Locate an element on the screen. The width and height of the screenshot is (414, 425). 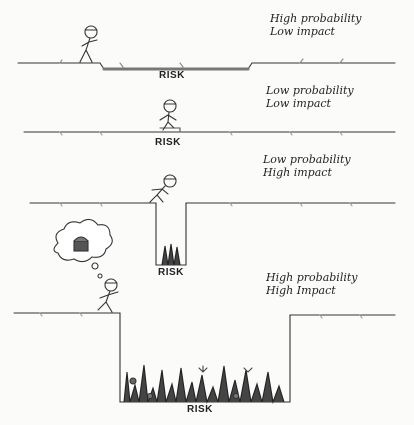
panel-2-caption: Low probability Low impact is located at coordinates (310, 97).